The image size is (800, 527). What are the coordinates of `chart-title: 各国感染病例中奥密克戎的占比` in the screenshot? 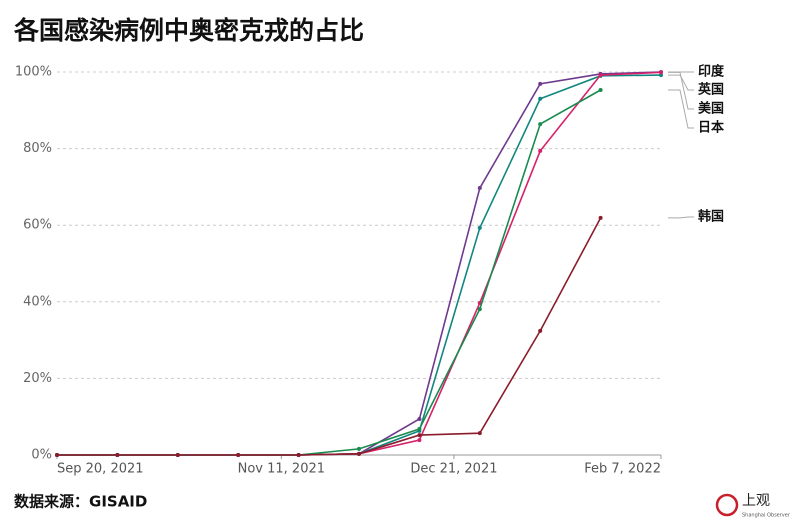 It's located at (188, 30).